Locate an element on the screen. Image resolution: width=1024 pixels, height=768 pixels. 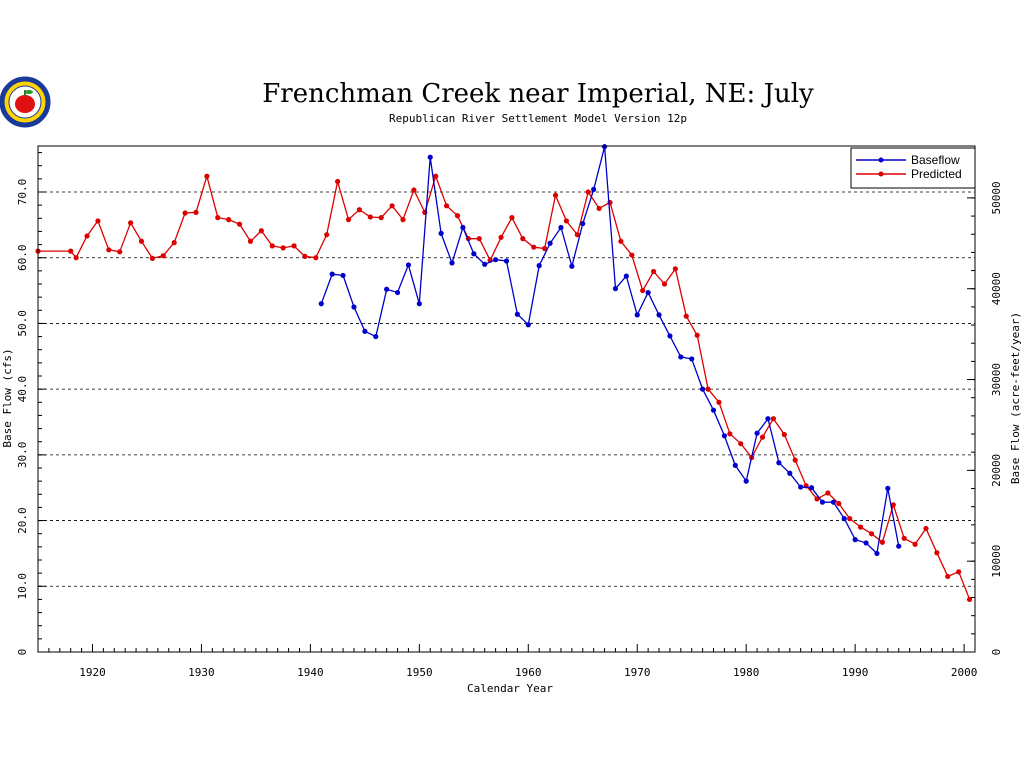
x-tick-label: 1970 is located at coordinates (637, 672).